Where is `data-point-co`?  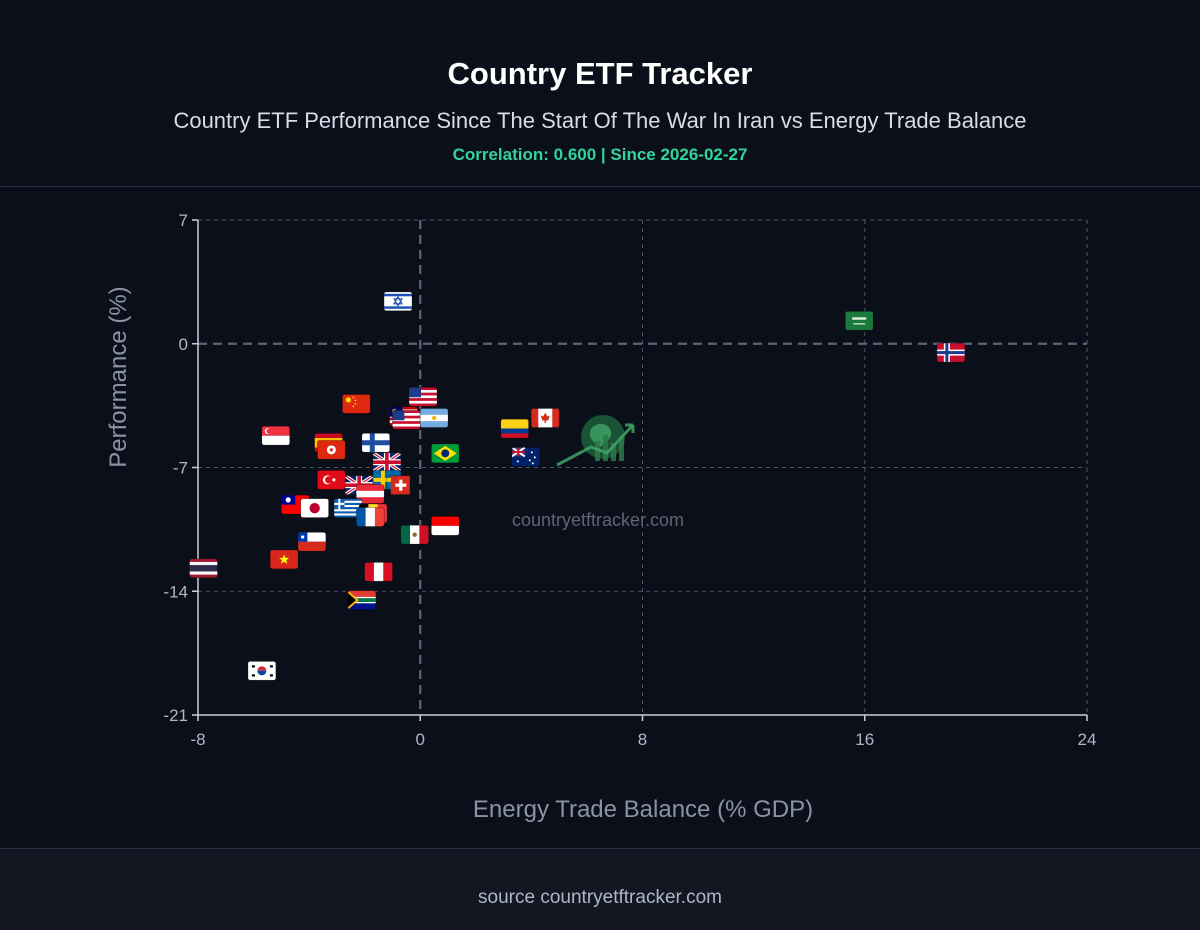 data-point-co is located at coordinates (515, 428).